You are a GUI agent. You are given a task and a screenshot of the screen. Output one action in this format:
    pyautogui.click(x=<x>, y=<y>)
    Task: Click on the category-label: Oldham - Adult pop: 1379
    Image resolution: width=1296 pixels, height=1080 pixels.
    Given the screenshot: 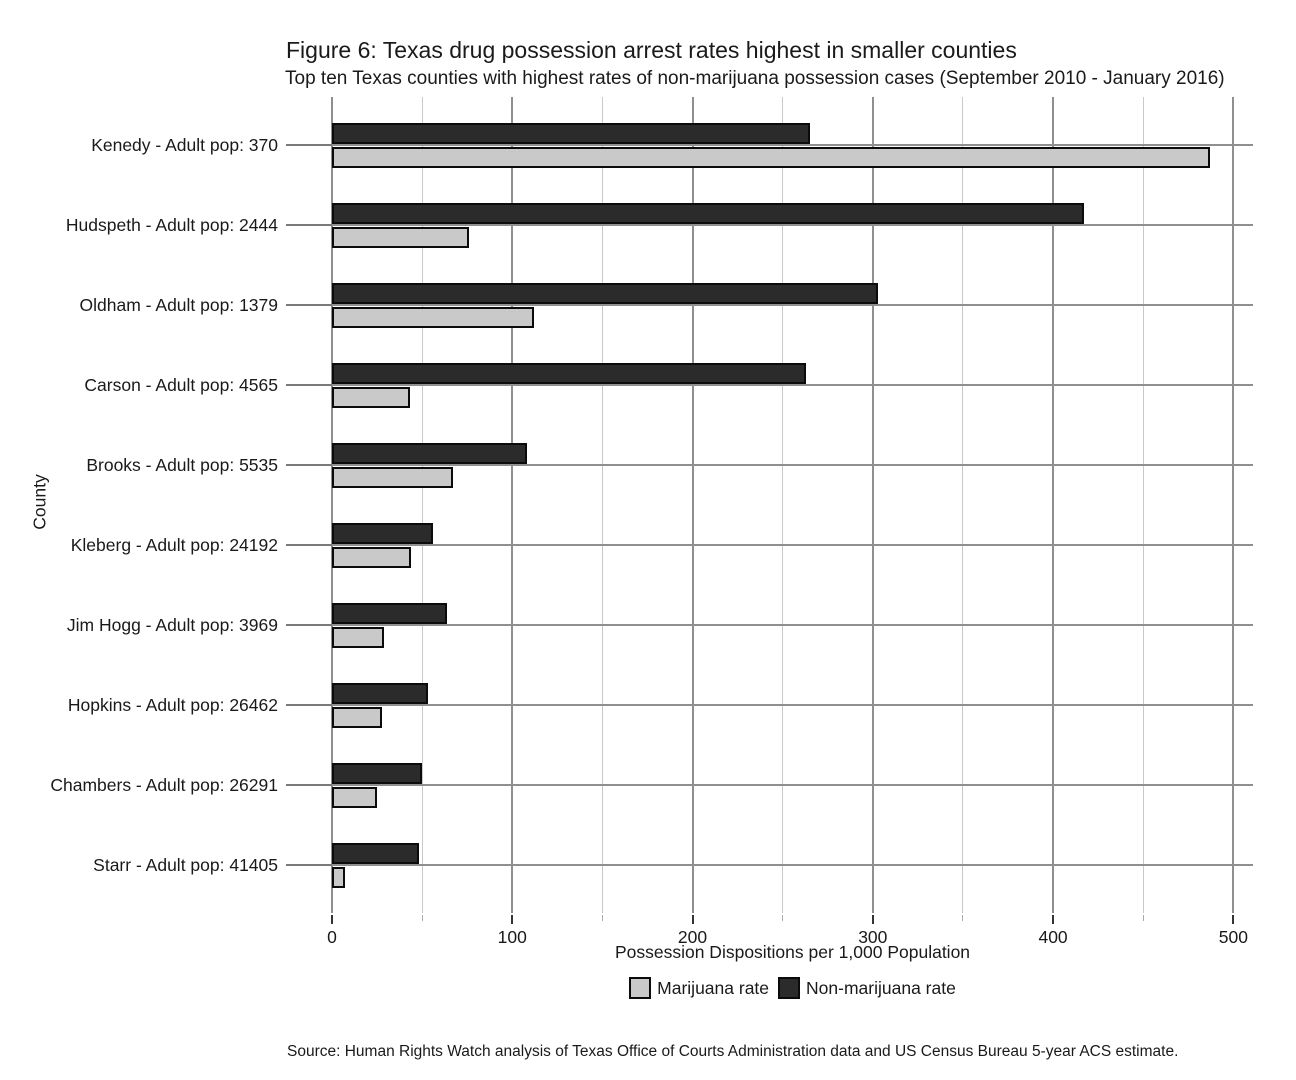 What is the action you would take?
    pyautogui.click(x=178, y=305)
    